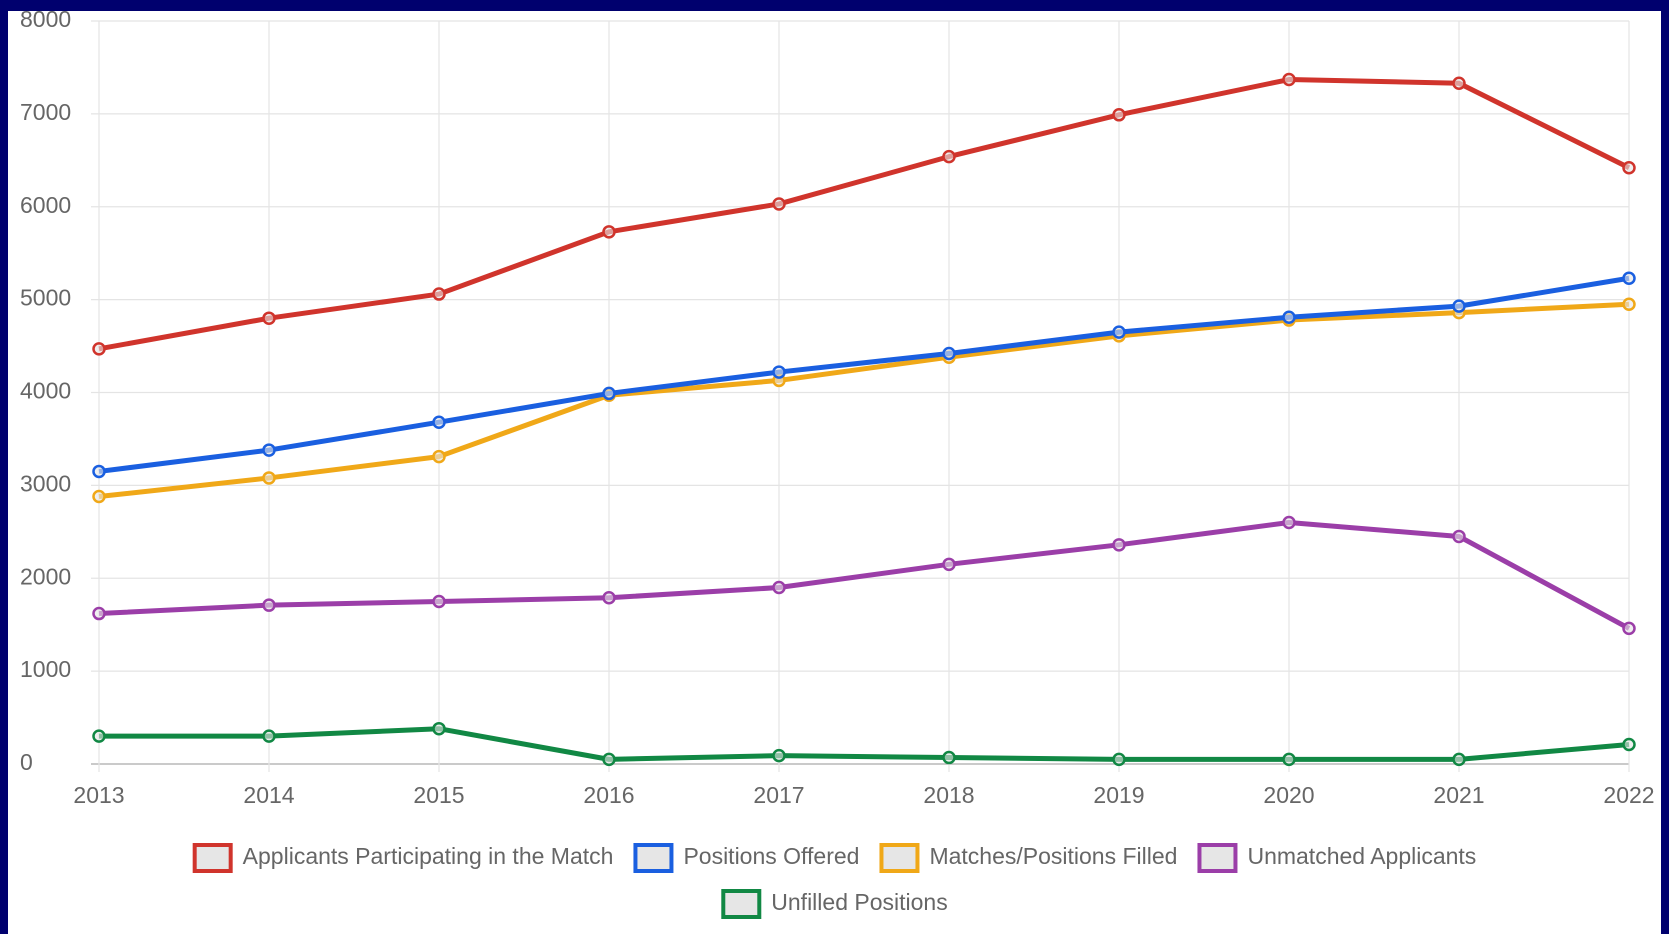 The height and width of the screenshot is (939, 1669). Describe the element at coordinates (1361, 856) in the screenshot. I see `legend-label: Unmatched Applicants` at that location.